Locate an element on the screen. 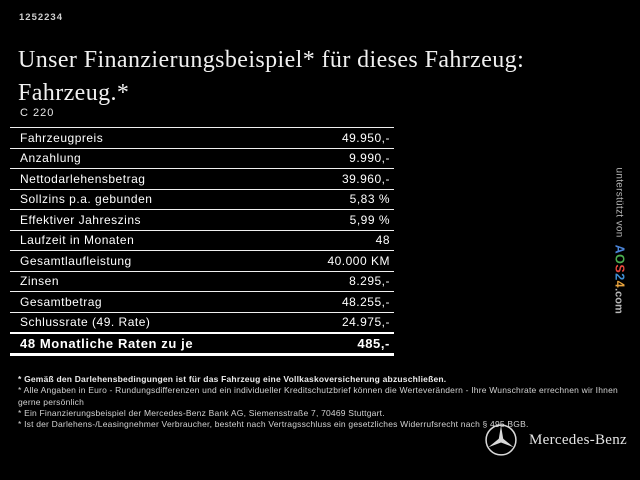  table-row: Laufzeit in Monaten 48 is located at coordinates (202, 240).